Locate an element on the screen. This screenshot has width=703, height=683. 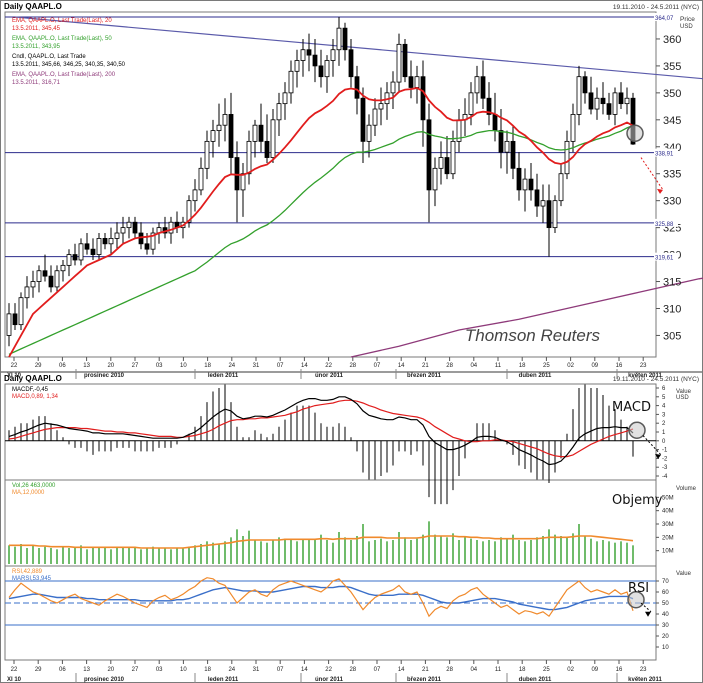
price-axis-unit: USD is located at coordinates (686, 27).